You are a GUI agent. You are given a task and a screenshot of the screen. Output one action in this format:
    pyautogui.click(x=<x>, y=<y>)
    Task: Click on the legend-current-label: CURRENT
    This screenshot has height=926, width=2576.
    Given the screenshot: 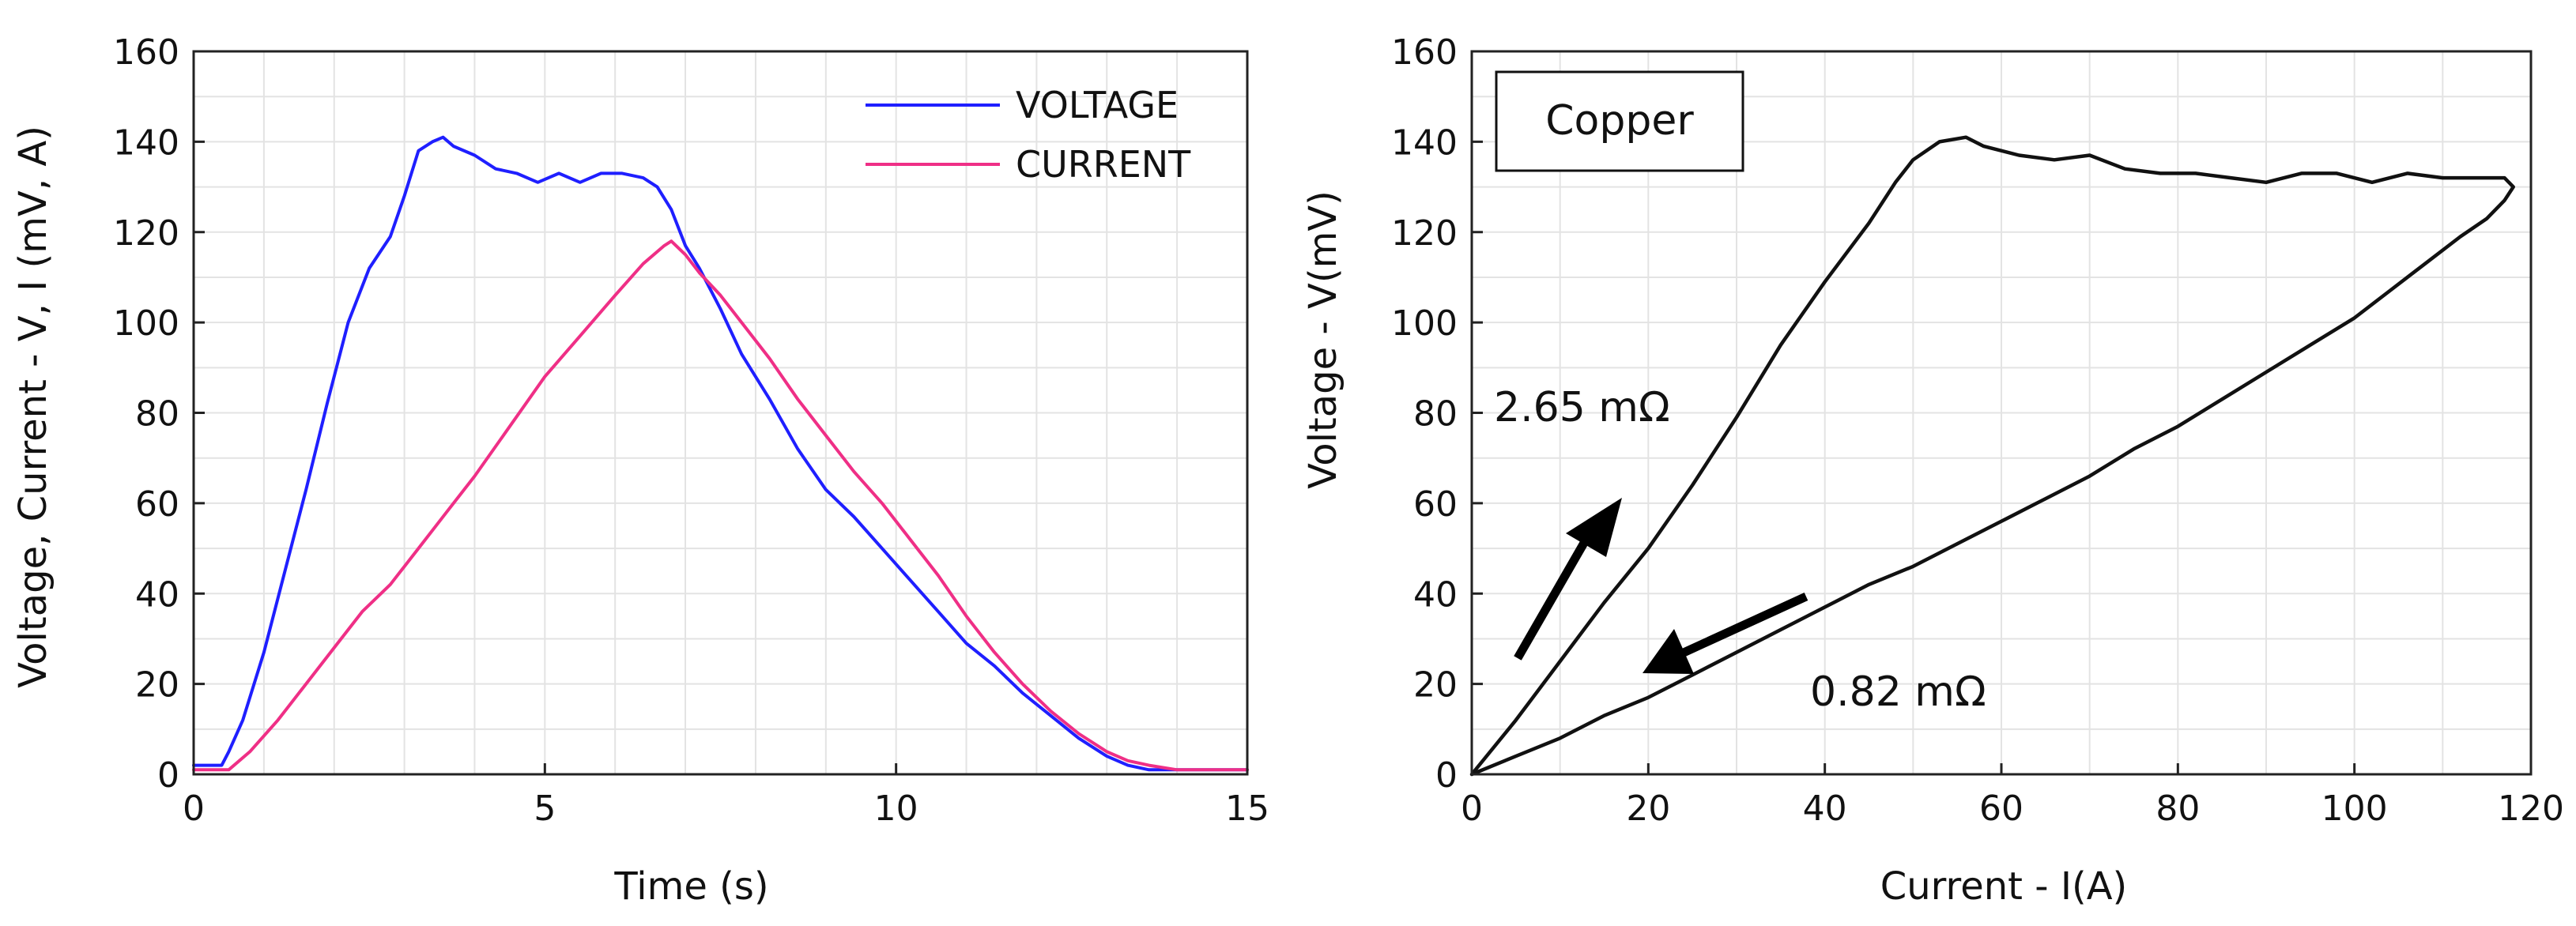 What is the action you would take?
    pyautogui.click(x=1103, y=164)
    